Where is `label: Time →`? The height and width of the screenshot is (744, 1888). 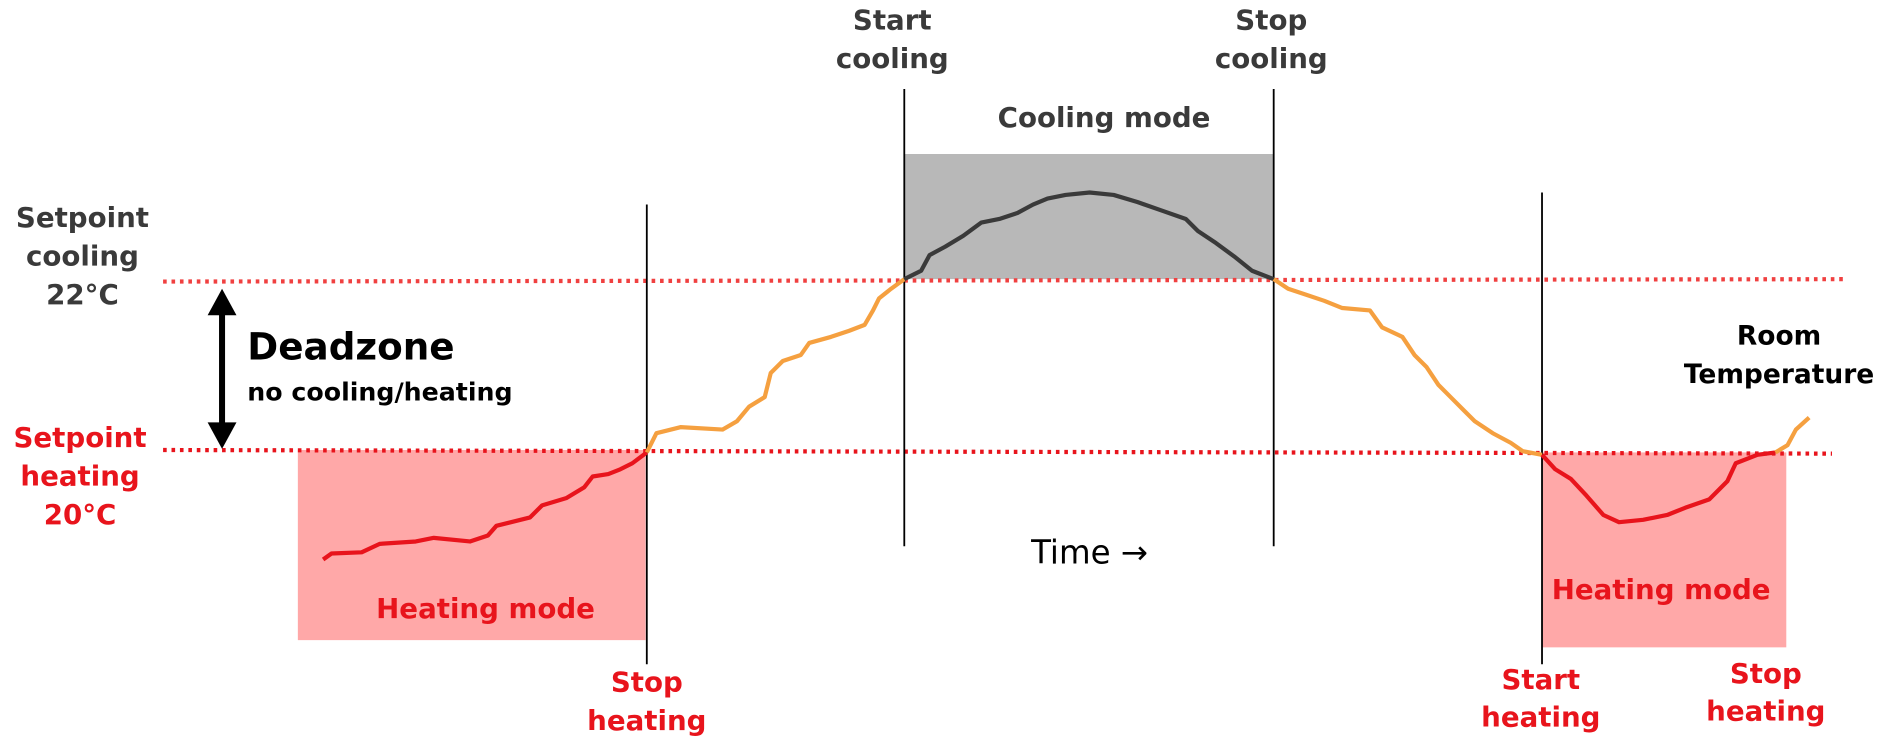
label: Time → is located at coordinates (1089, 553).